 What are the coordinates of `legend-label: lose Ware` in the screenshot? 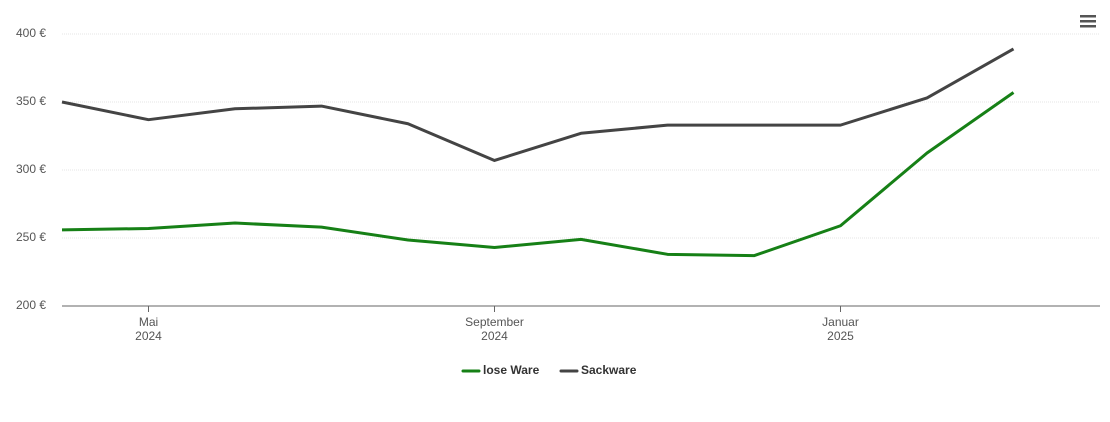 It's located at (511, 370).